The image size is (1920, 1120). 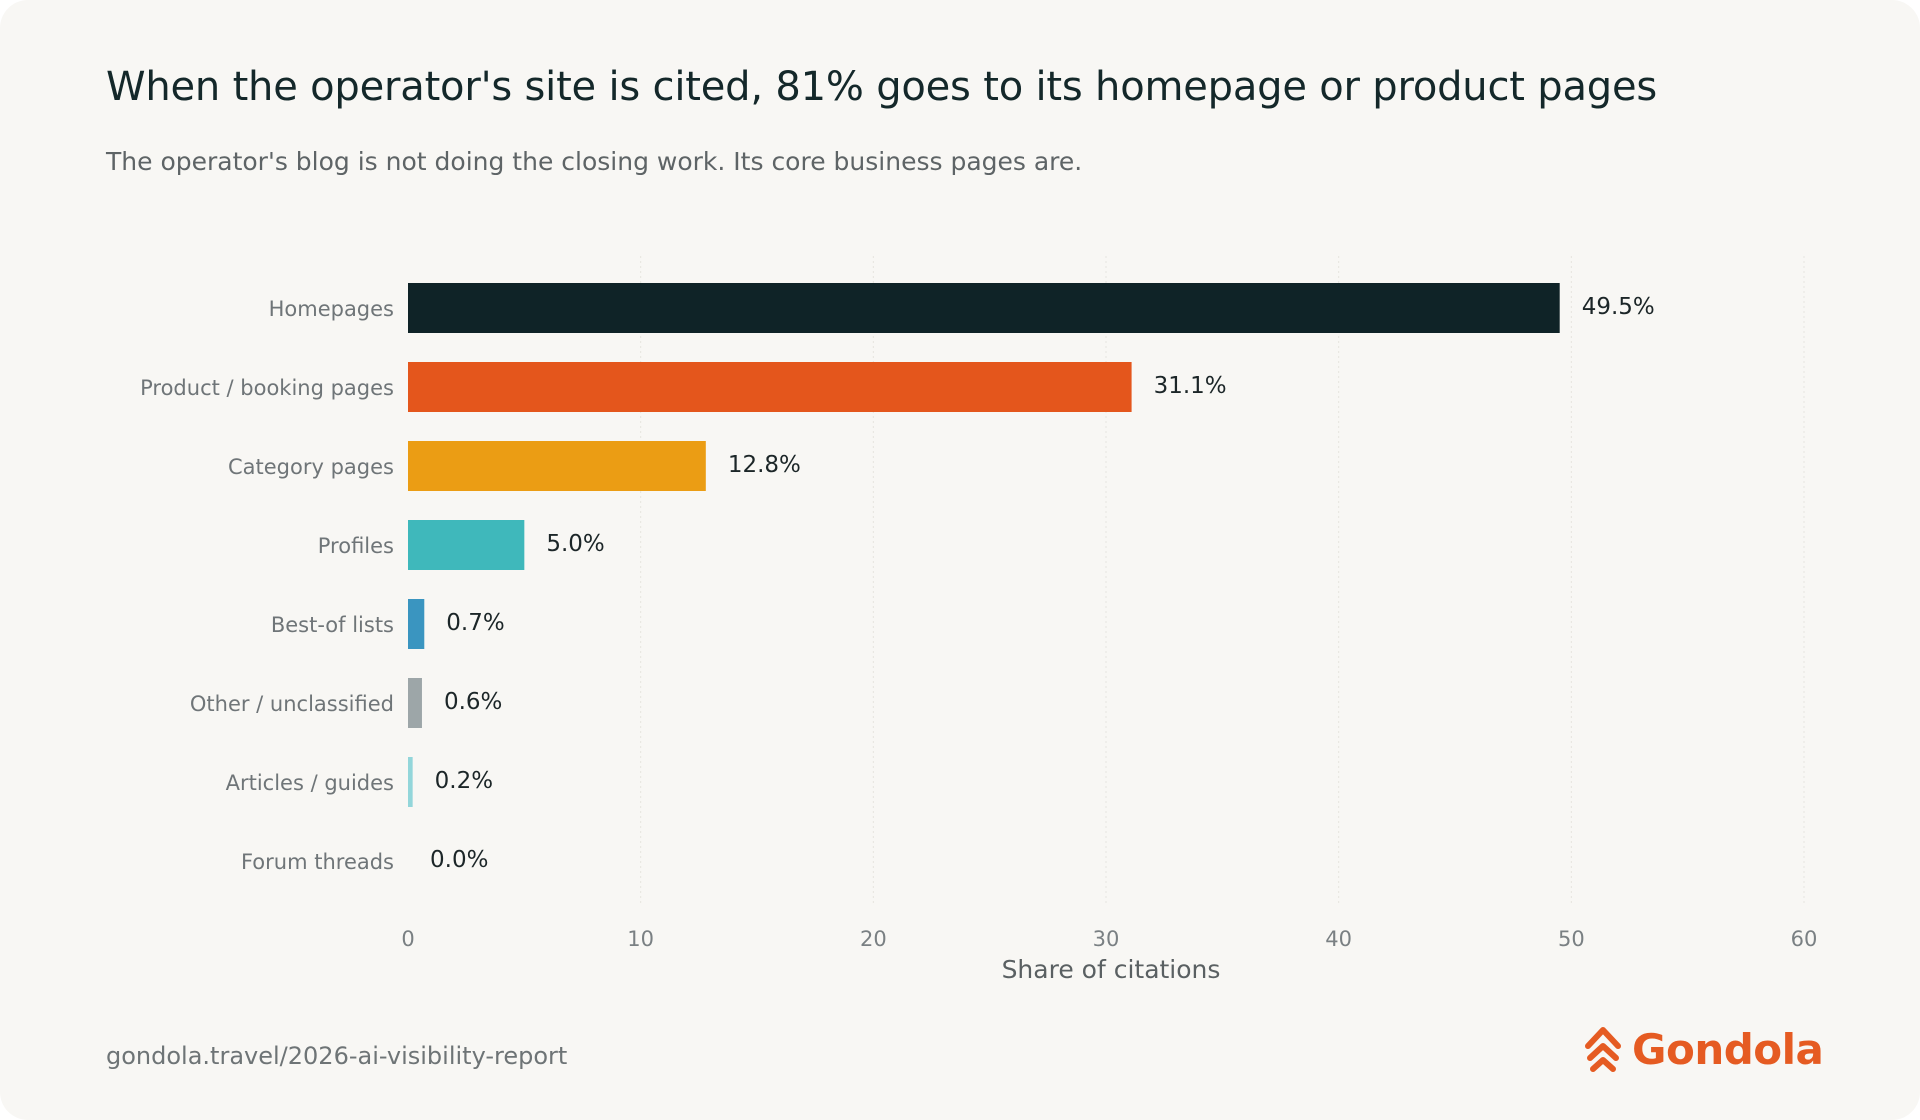 What do you see at coordinates (310, 783) in the screenshot?
I see `category-label: Articles / guides` at bounding box center [310, 783].